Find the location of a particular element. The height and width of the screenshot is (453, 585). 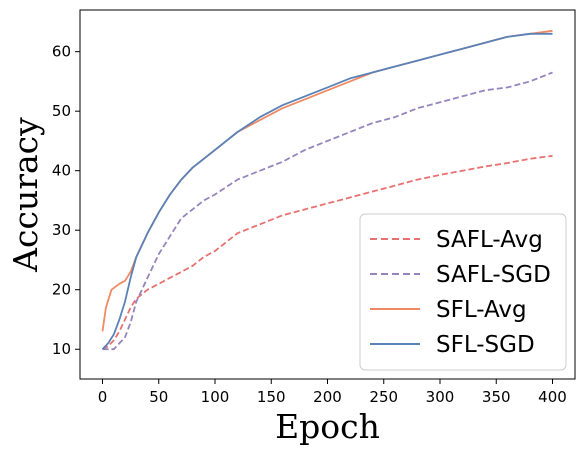

legend-label: SFL-Avg is located at coordinates (481, 310).